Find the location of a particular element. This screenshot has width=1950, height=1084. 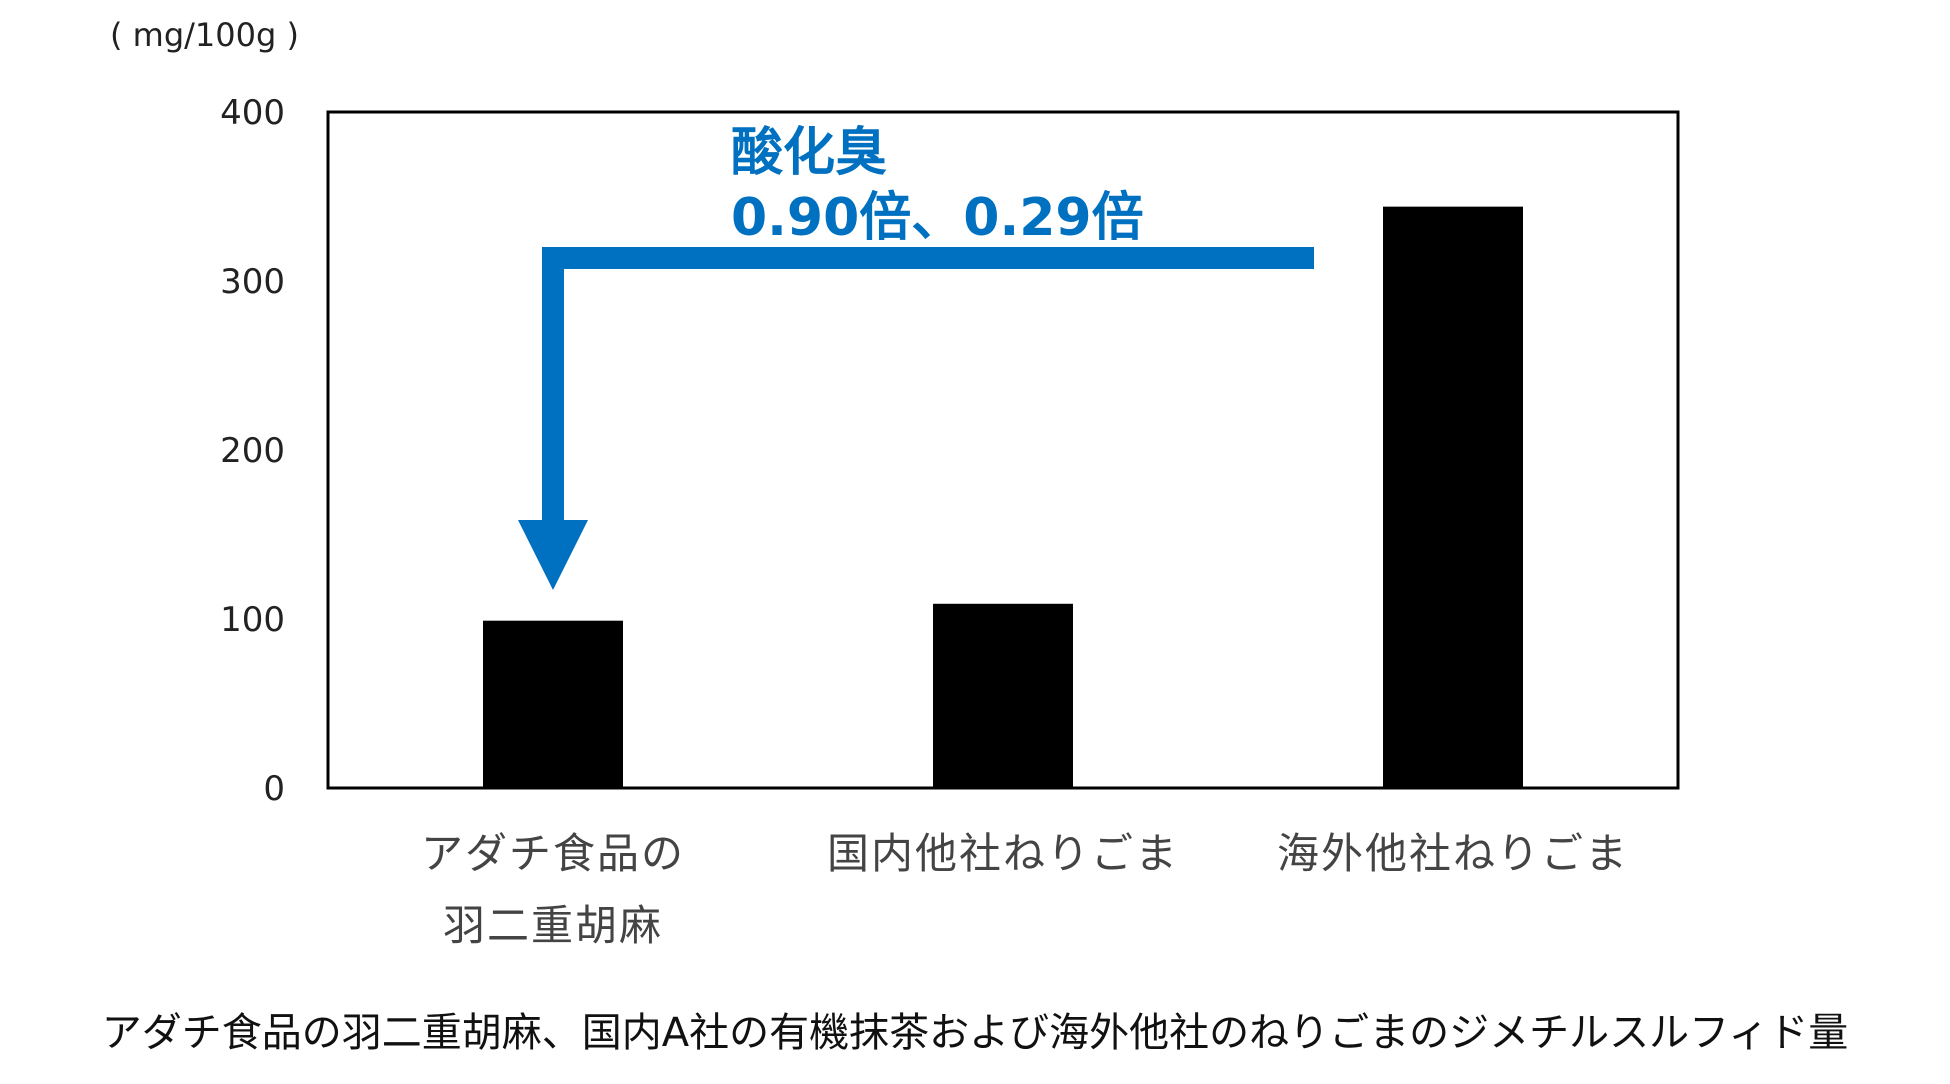

category-label: 羽二重胡麻 is located at coordinates (553, 925).